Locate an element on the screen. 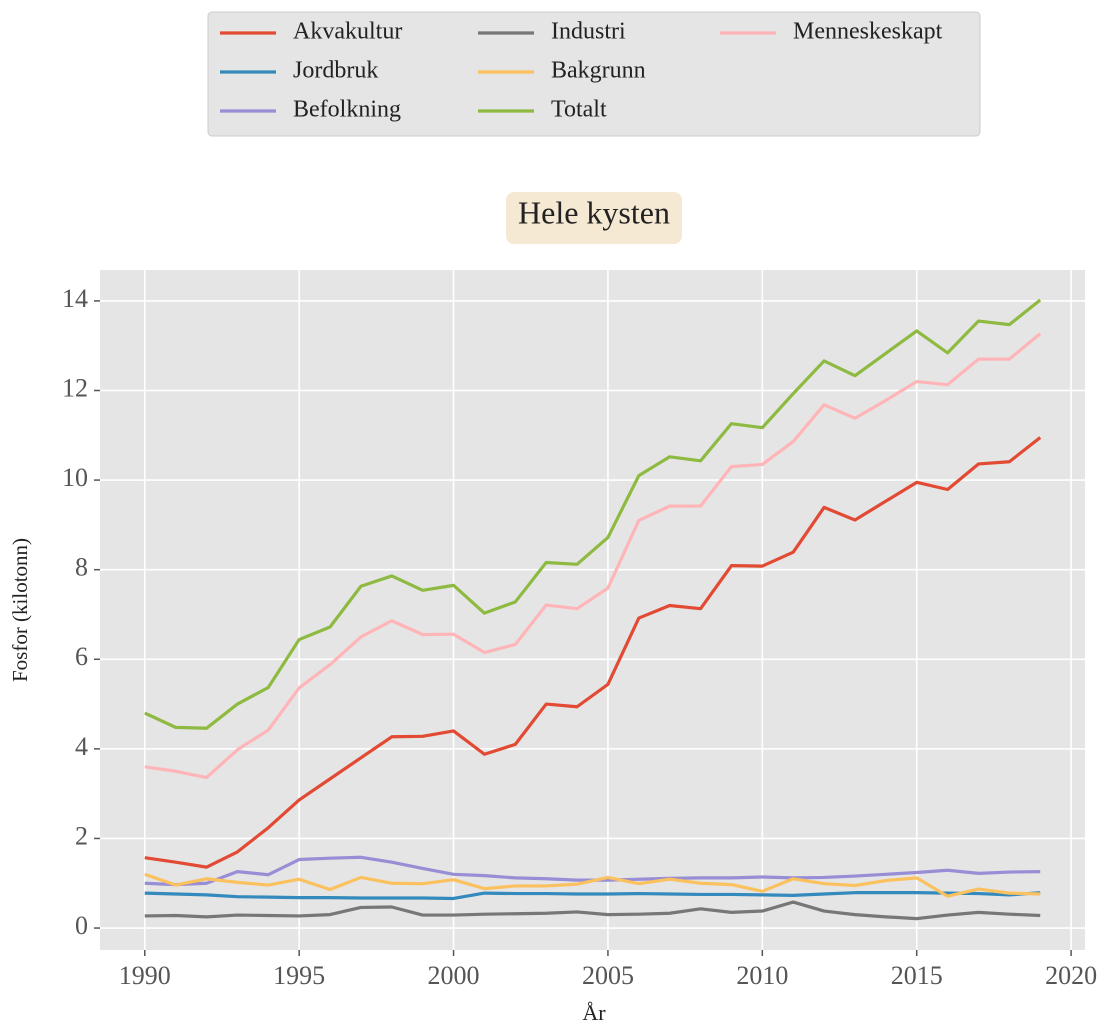 This screenshot has height=1030, width=1110. y-tick-label: 2 is located at coordinates (81, 835).